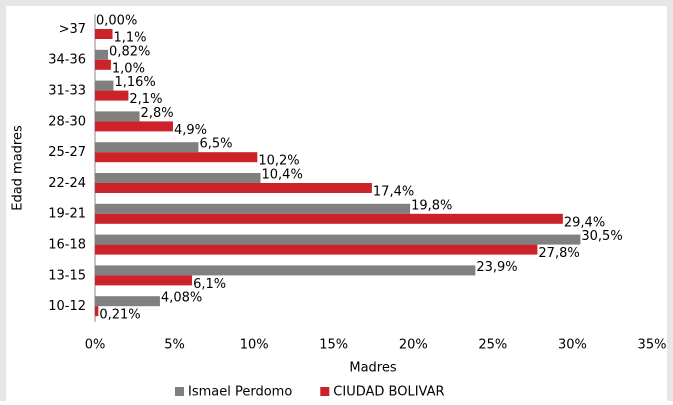 The image size is (673, 405). Describe the element at coordinates (372, 368) in the screenshot. I see `x-axis-label: Madres` at that location.